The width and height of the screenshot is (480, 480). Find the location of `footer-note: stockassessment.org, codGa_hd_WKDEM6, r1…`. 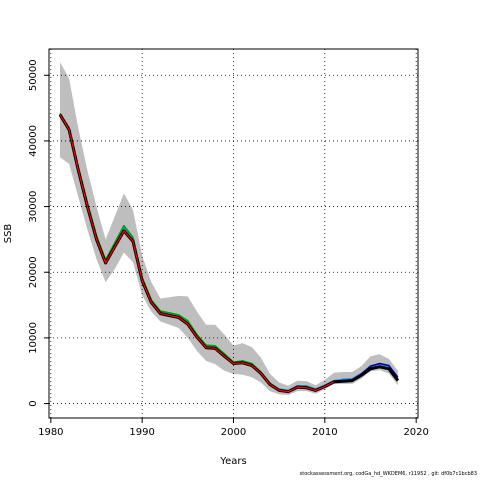

footer-note: stockassessment.org, codGa_hd_WKDEM6, r1… is located at coordinates (388, 474).